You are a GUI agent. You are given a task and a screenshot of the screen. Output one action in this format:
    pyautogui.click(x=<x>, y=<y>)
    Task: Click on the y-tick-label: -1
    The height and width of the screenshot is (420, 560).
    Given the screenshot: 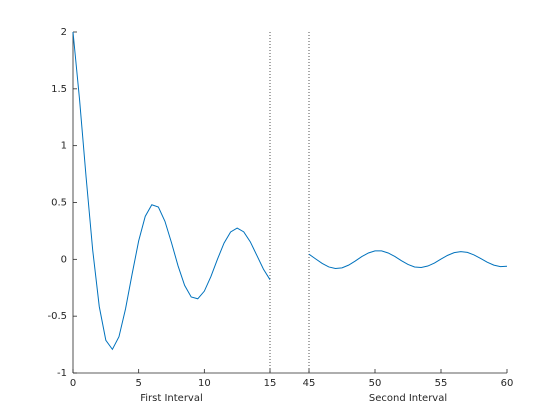 What is the action you would take?
    pyautogui.click(x=62, y=373)
    